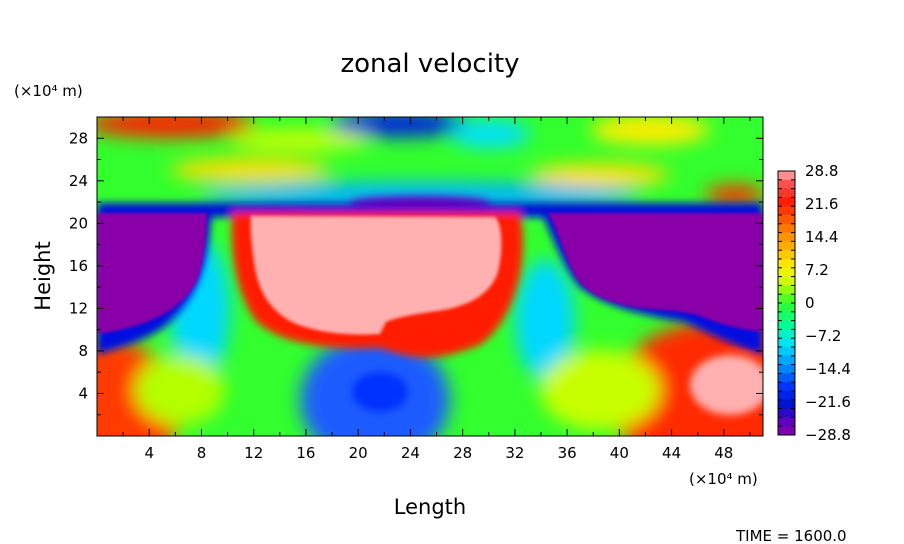 The height and width of the screenshot is (544, 904). I want to click on x-tick-label: 12, so click(253, 453).